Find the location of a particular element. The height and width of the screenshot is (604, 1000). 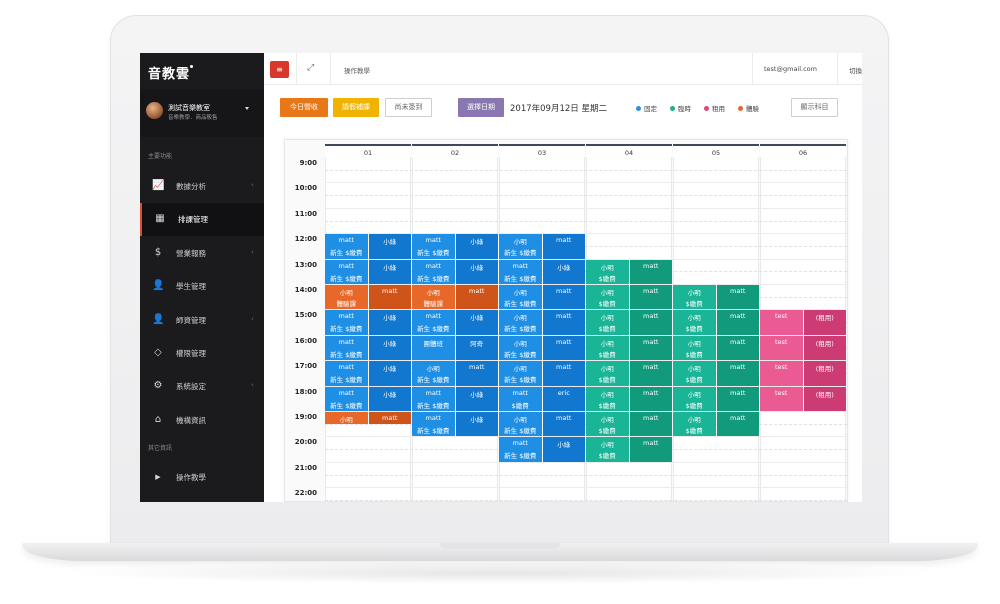

leave-makeup-button: 請假補課 is located at coordinates (356, 107).